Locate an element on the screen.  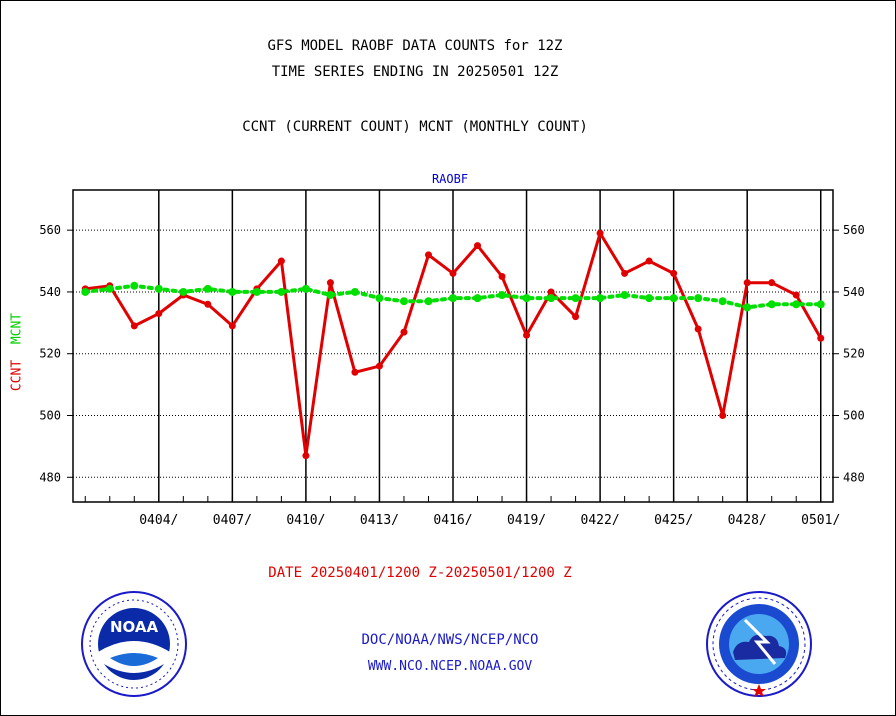
chart-title-line1: GFS MODEL RAOBF DATA COUNTS for 12Z is located at coordinates (415, 46).